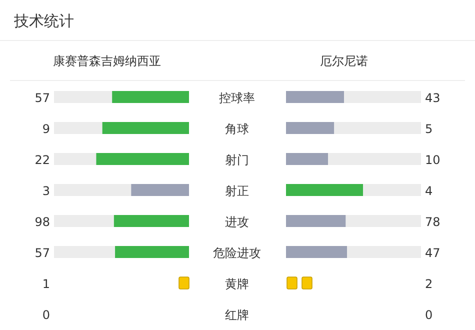 Image resolution: width=475 pixels, height=330 pixels. What do you see at coordinates (107, 61) in the screenshot?
I see `series-label: 康赛普森吉姆纳西亚` at bounding box center [107, 61].